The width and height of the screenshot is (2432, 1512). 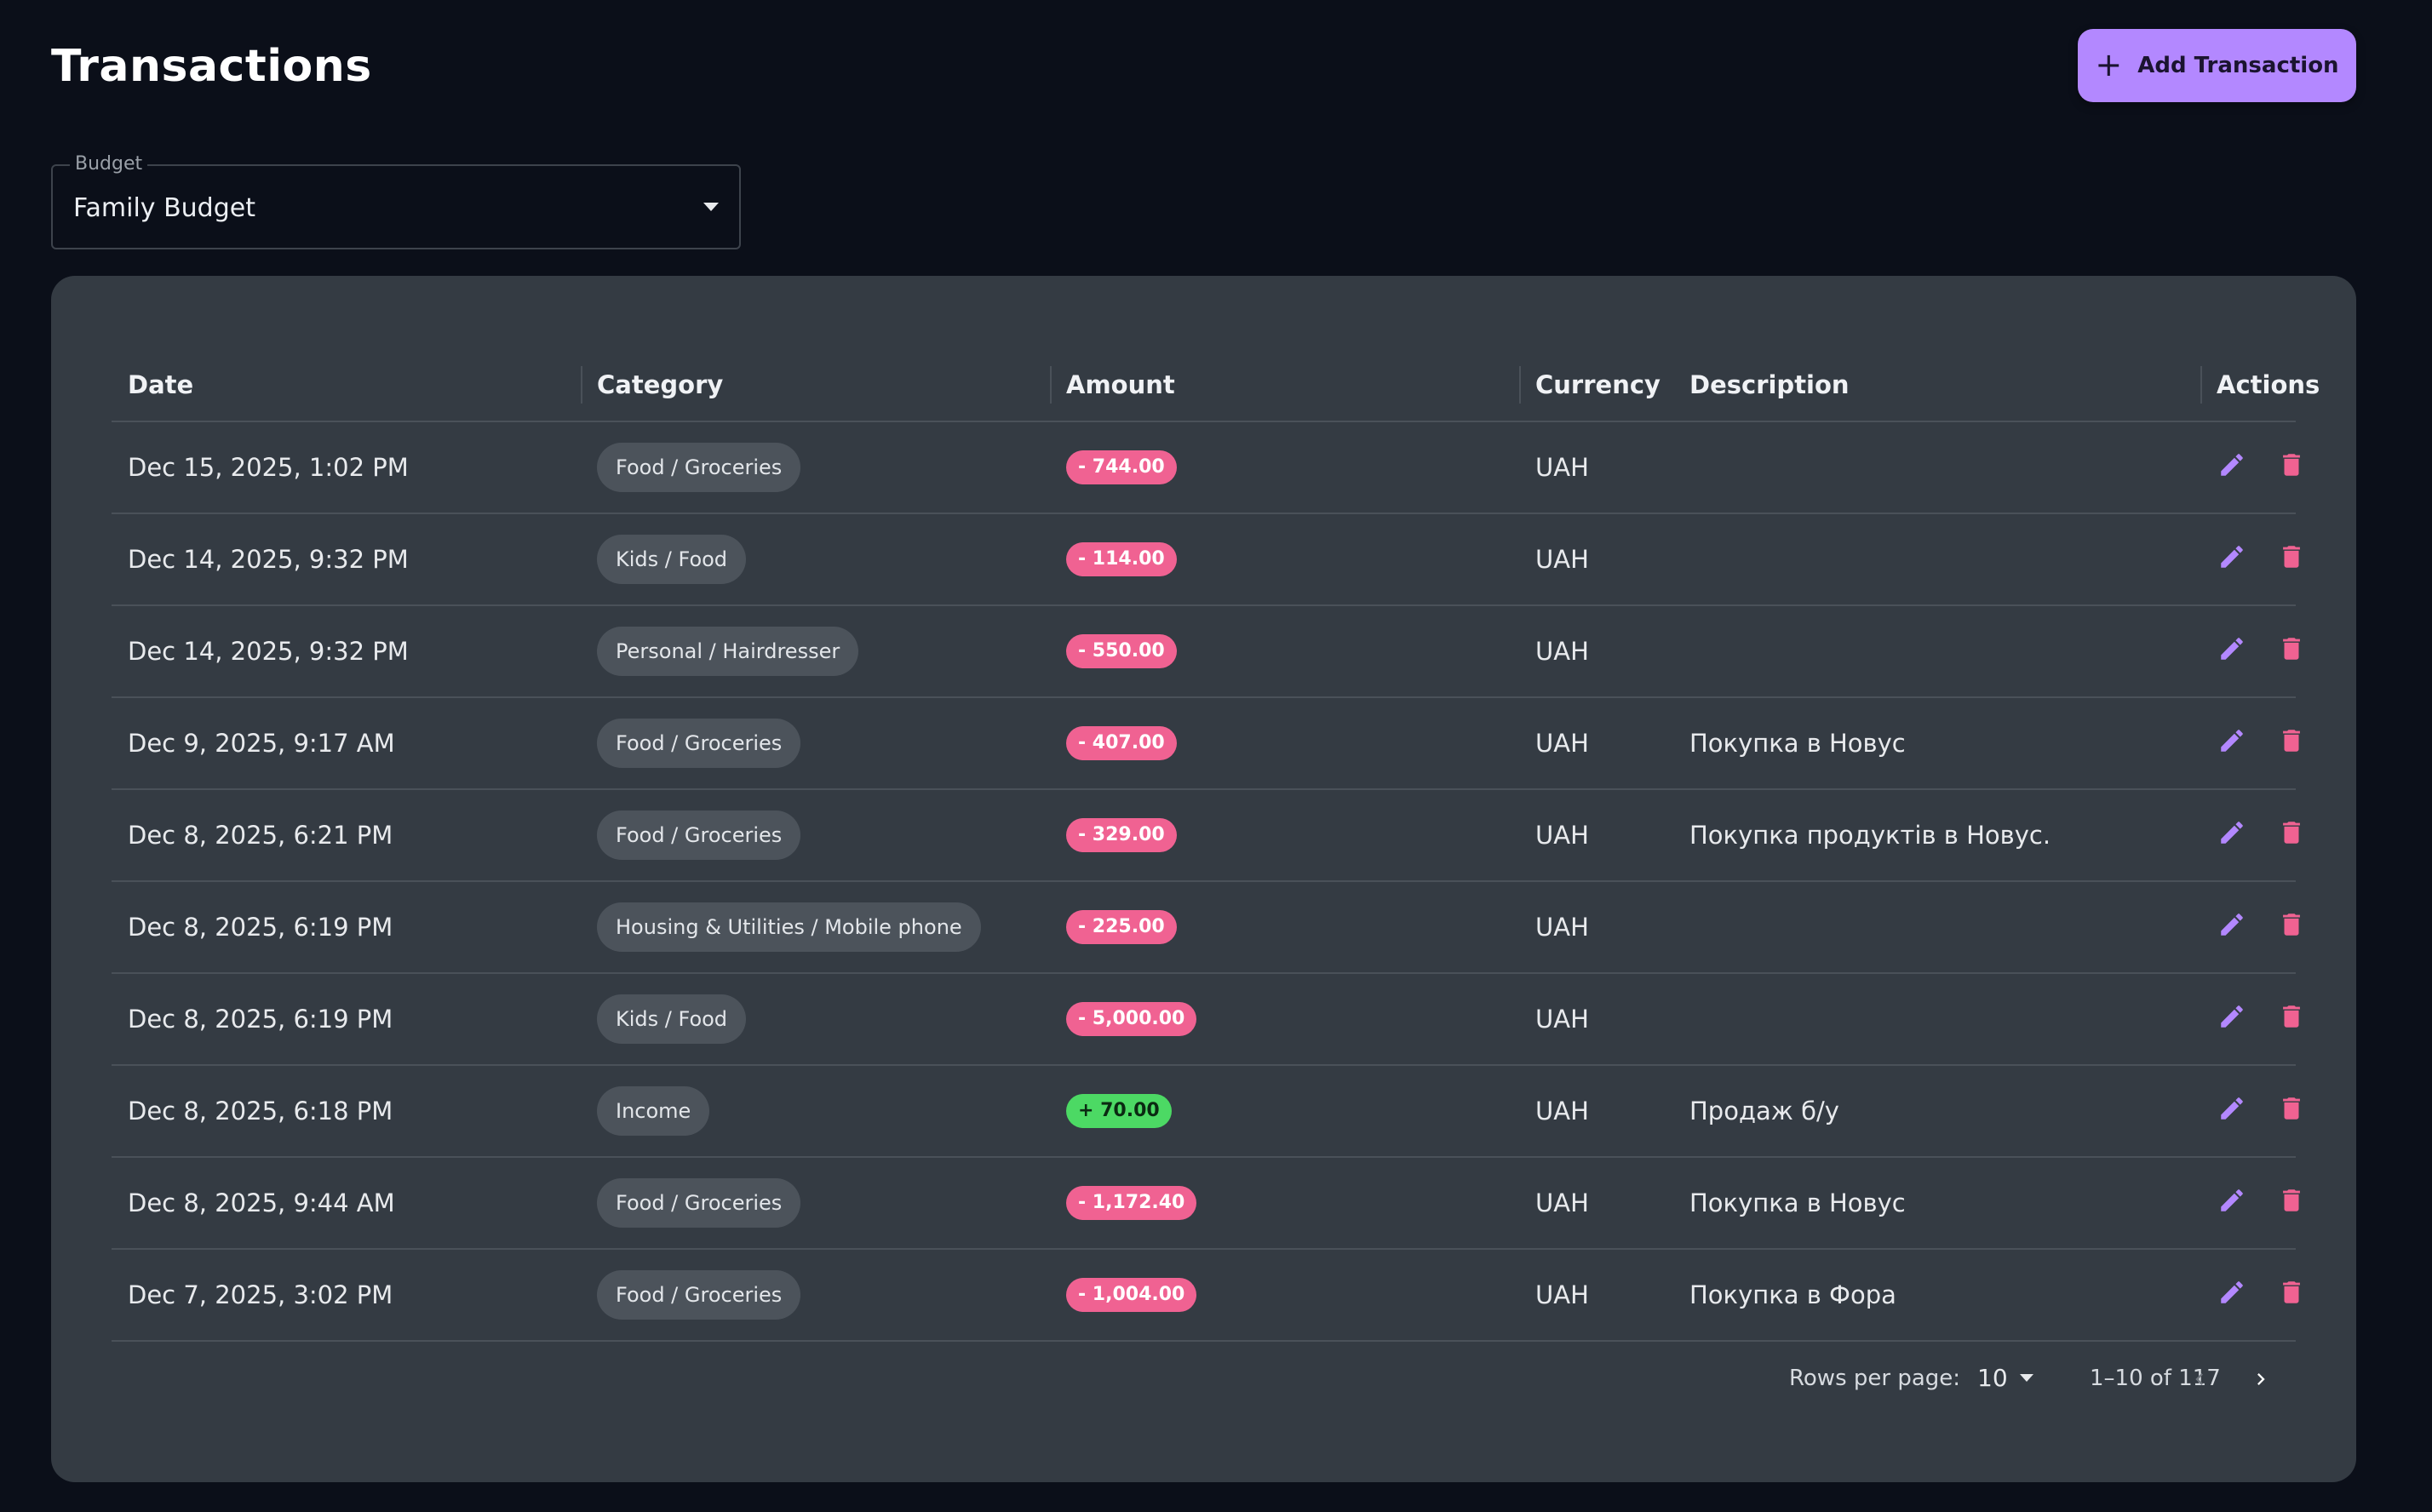 I want to click on description-cell: Покупка в Фора, so click(x=1793, y=1294).